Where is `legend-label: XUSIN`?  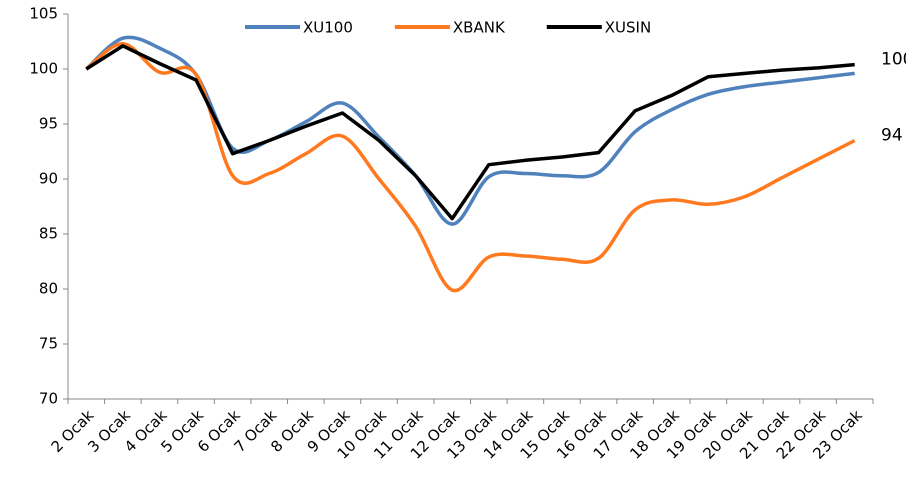
legend-label: XUSIN is located at coordinates (628, 28).